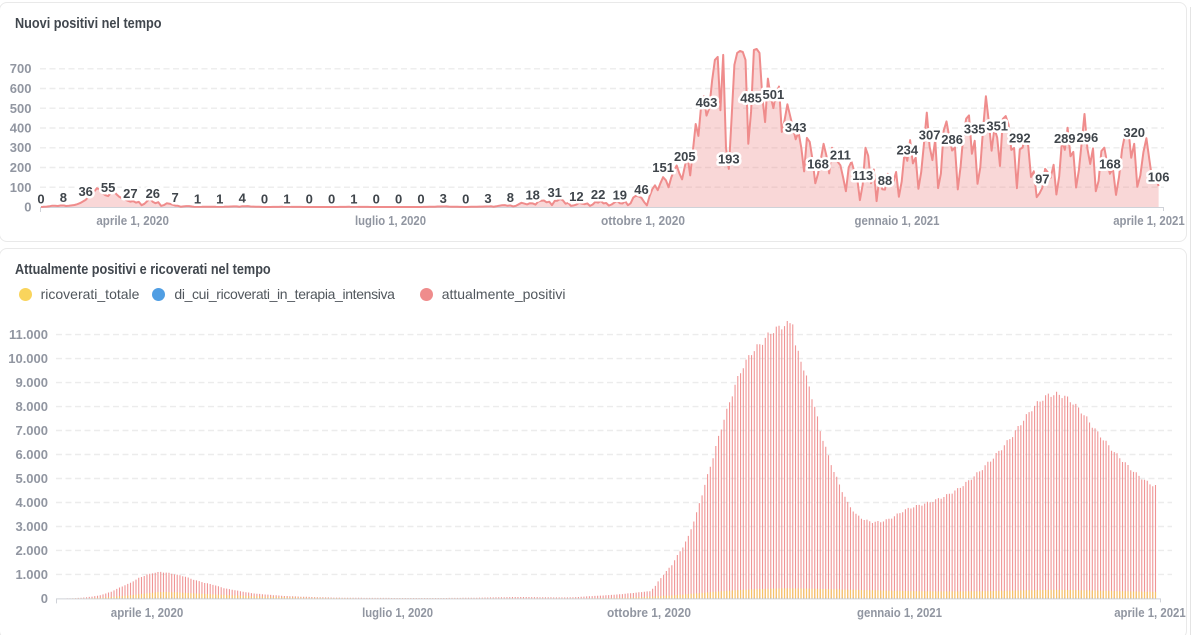 This screenshot has width=1192, height=635. I want to click on svg-text: 463, so click(707, 102).